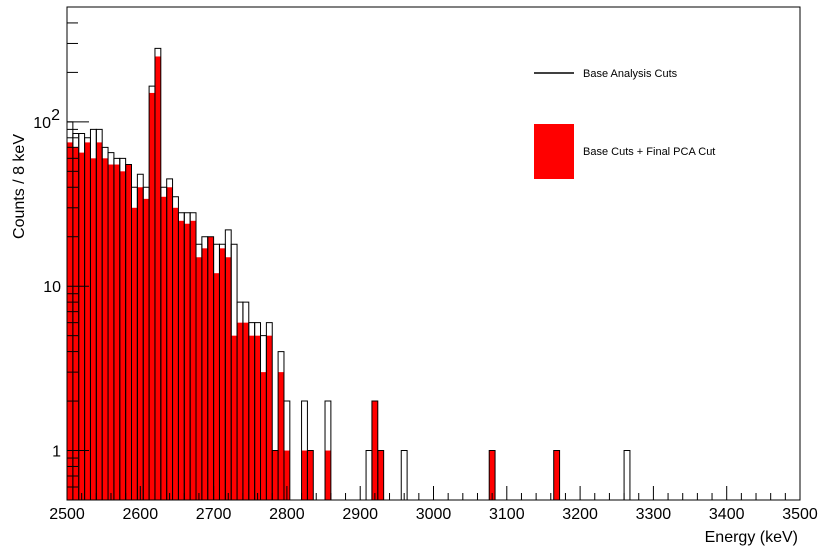 Image resolution: width=820 pixels, height=549 pixels. Describe the element at coordinates (434, 514) in the screenshot. I see `x-tick-label: 3000` at that location.